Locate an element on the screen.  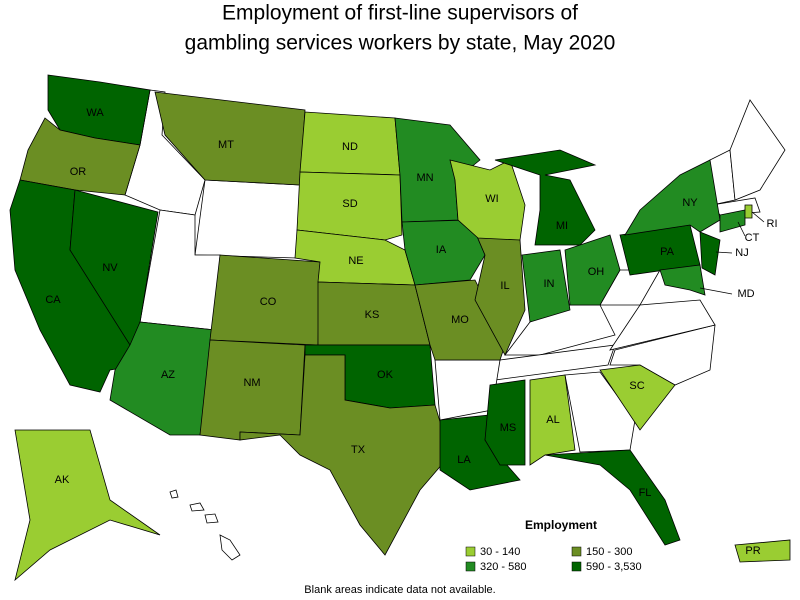
state-label: AZ is located at coordinates (168, 375).